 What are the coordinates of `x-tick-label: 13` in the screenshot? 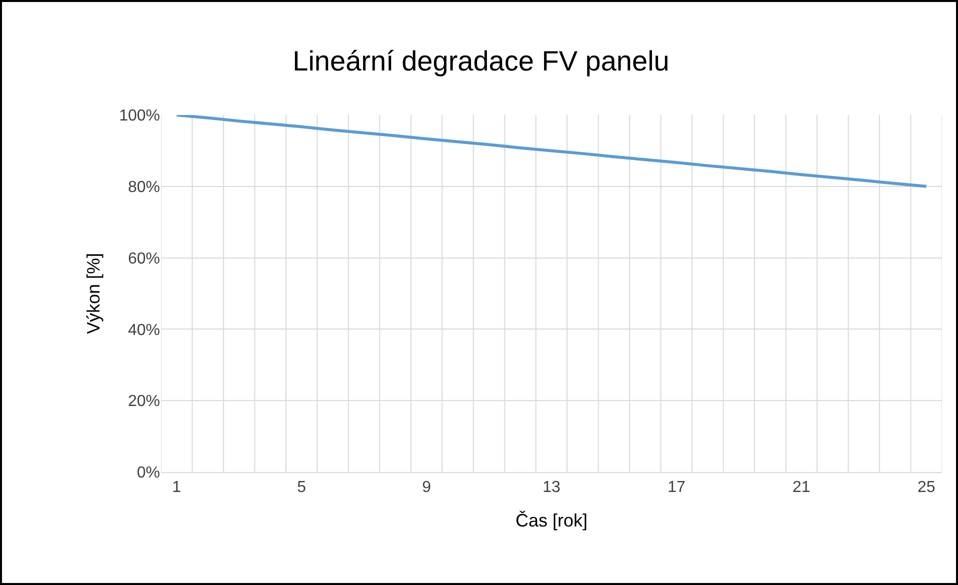 It's located at (551, 487).